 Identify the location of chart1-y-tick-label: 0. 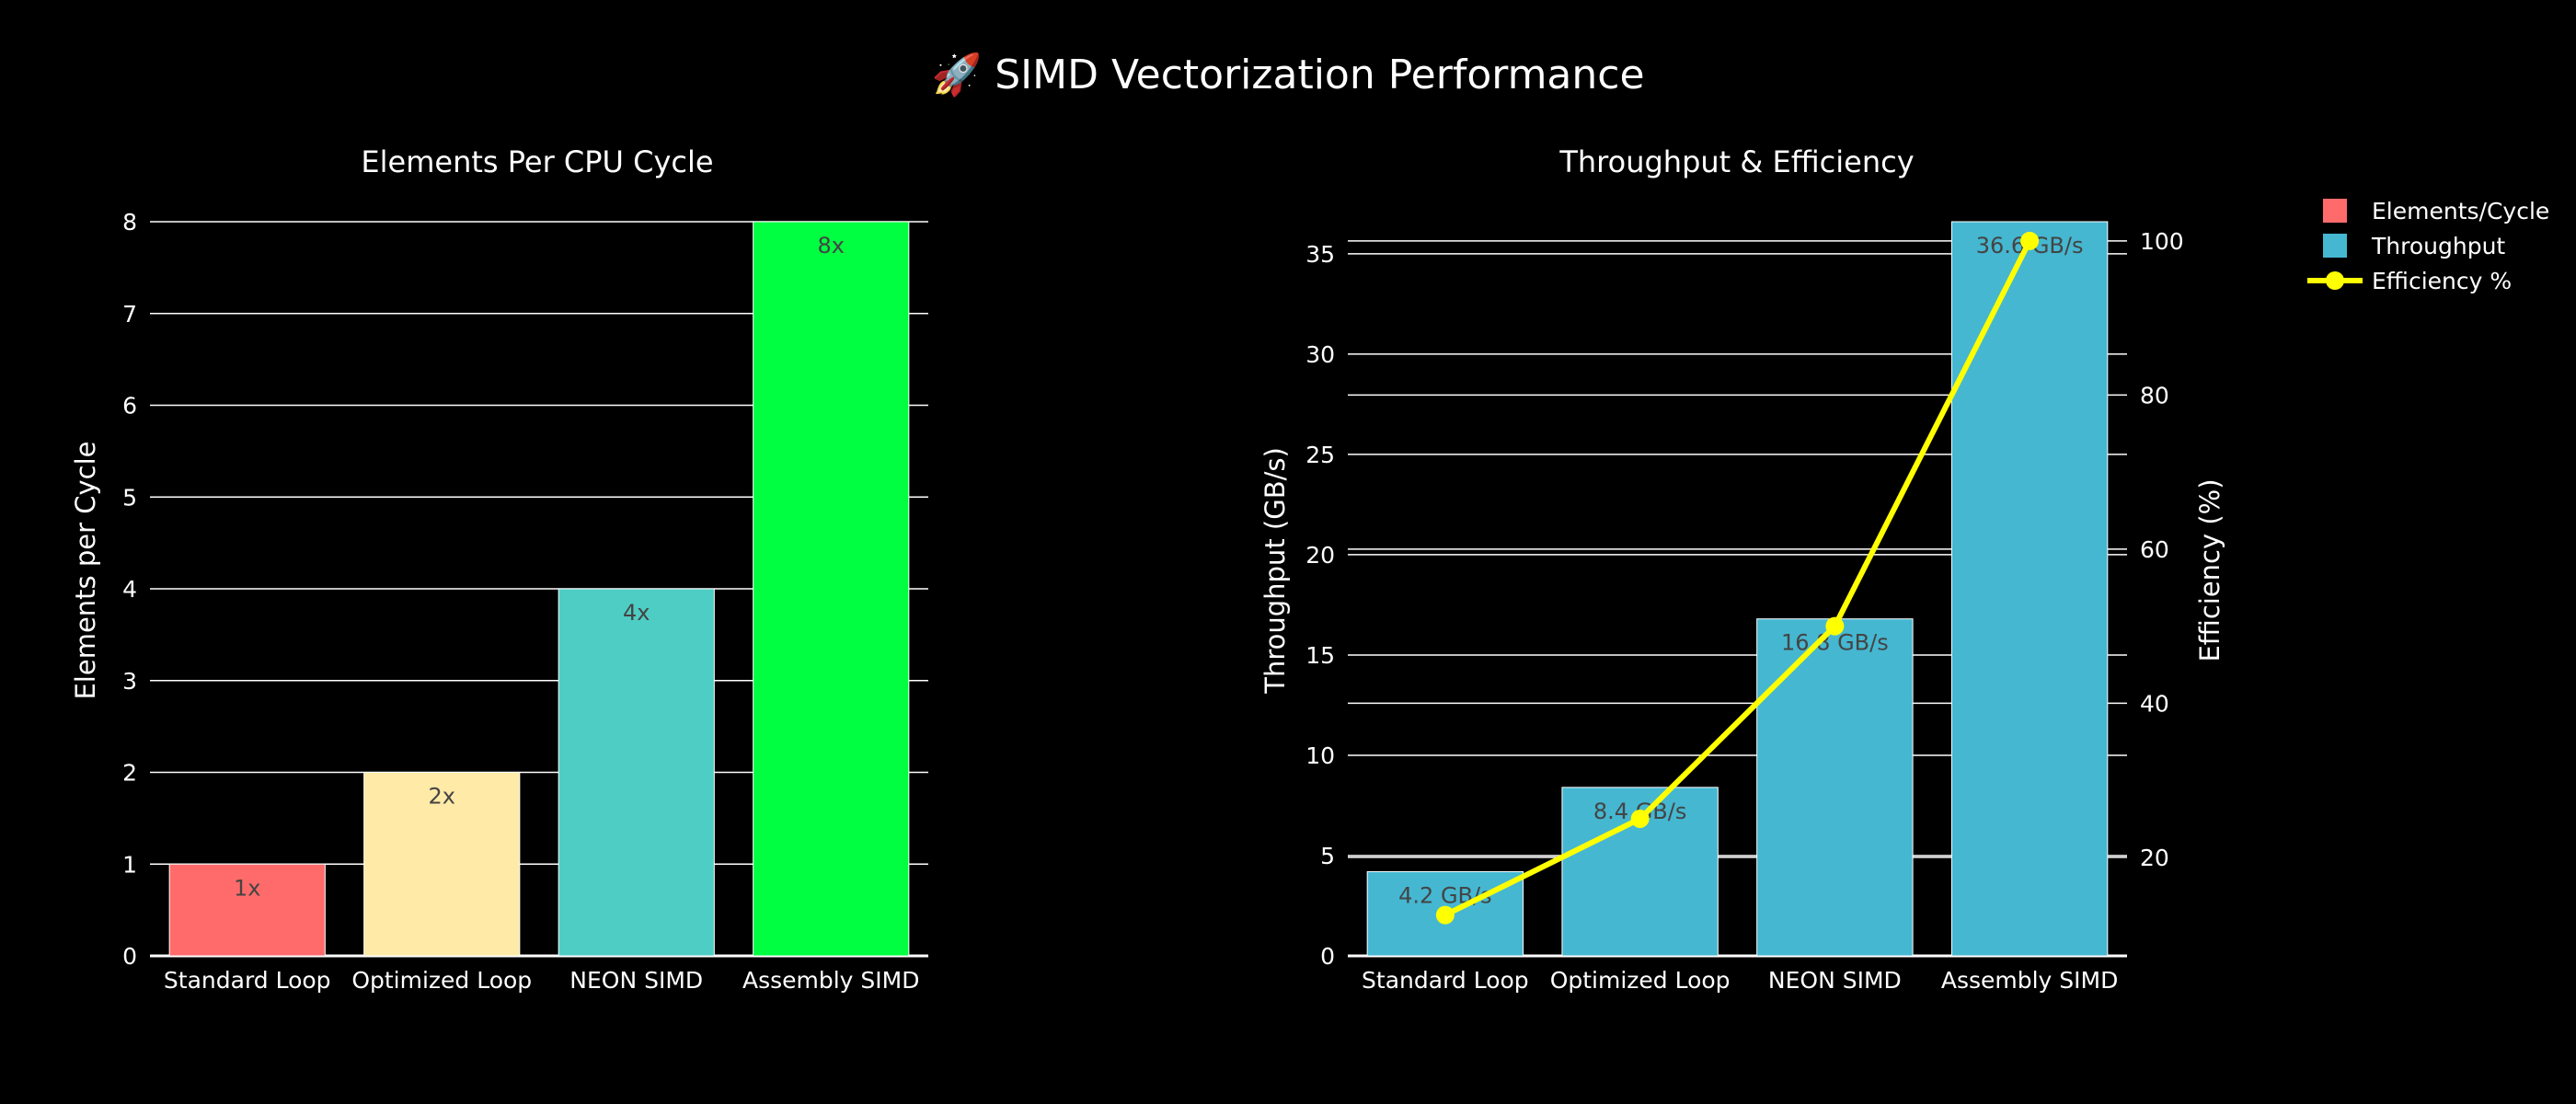
(129, 956).